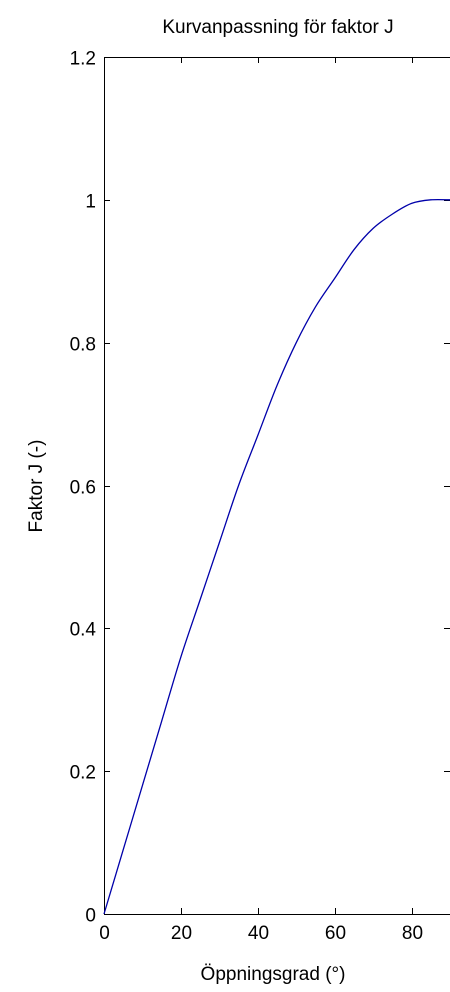  Describe the element at coordinates (83, 345) in the screenshot. I see `y-tick-label: 0.8` at that location.